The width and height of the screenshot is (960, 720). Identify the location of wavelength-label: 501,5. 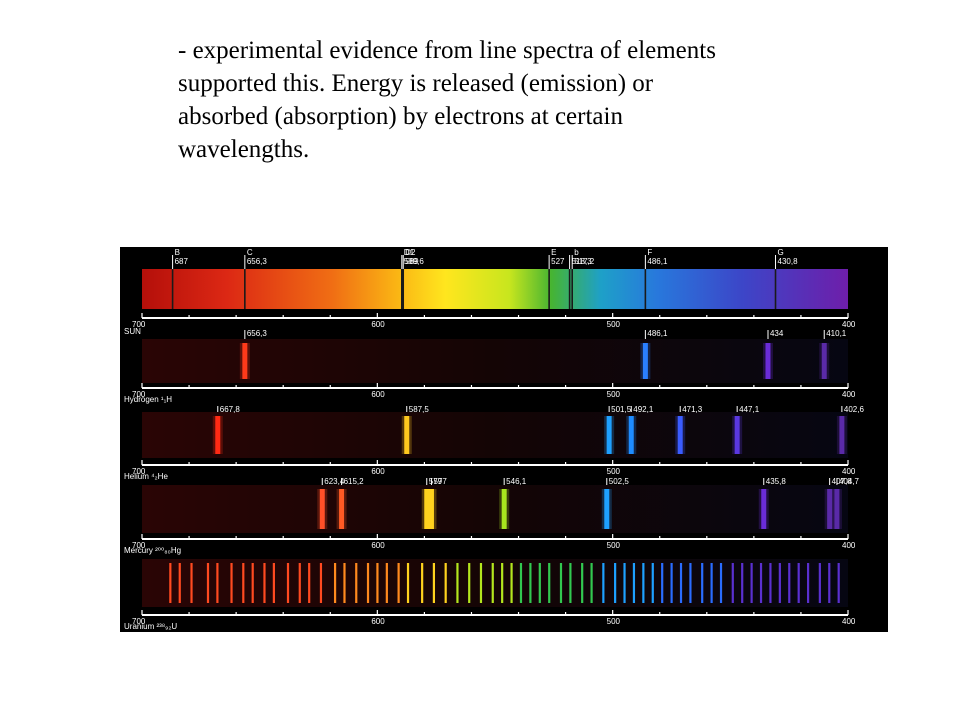
(621, 409).